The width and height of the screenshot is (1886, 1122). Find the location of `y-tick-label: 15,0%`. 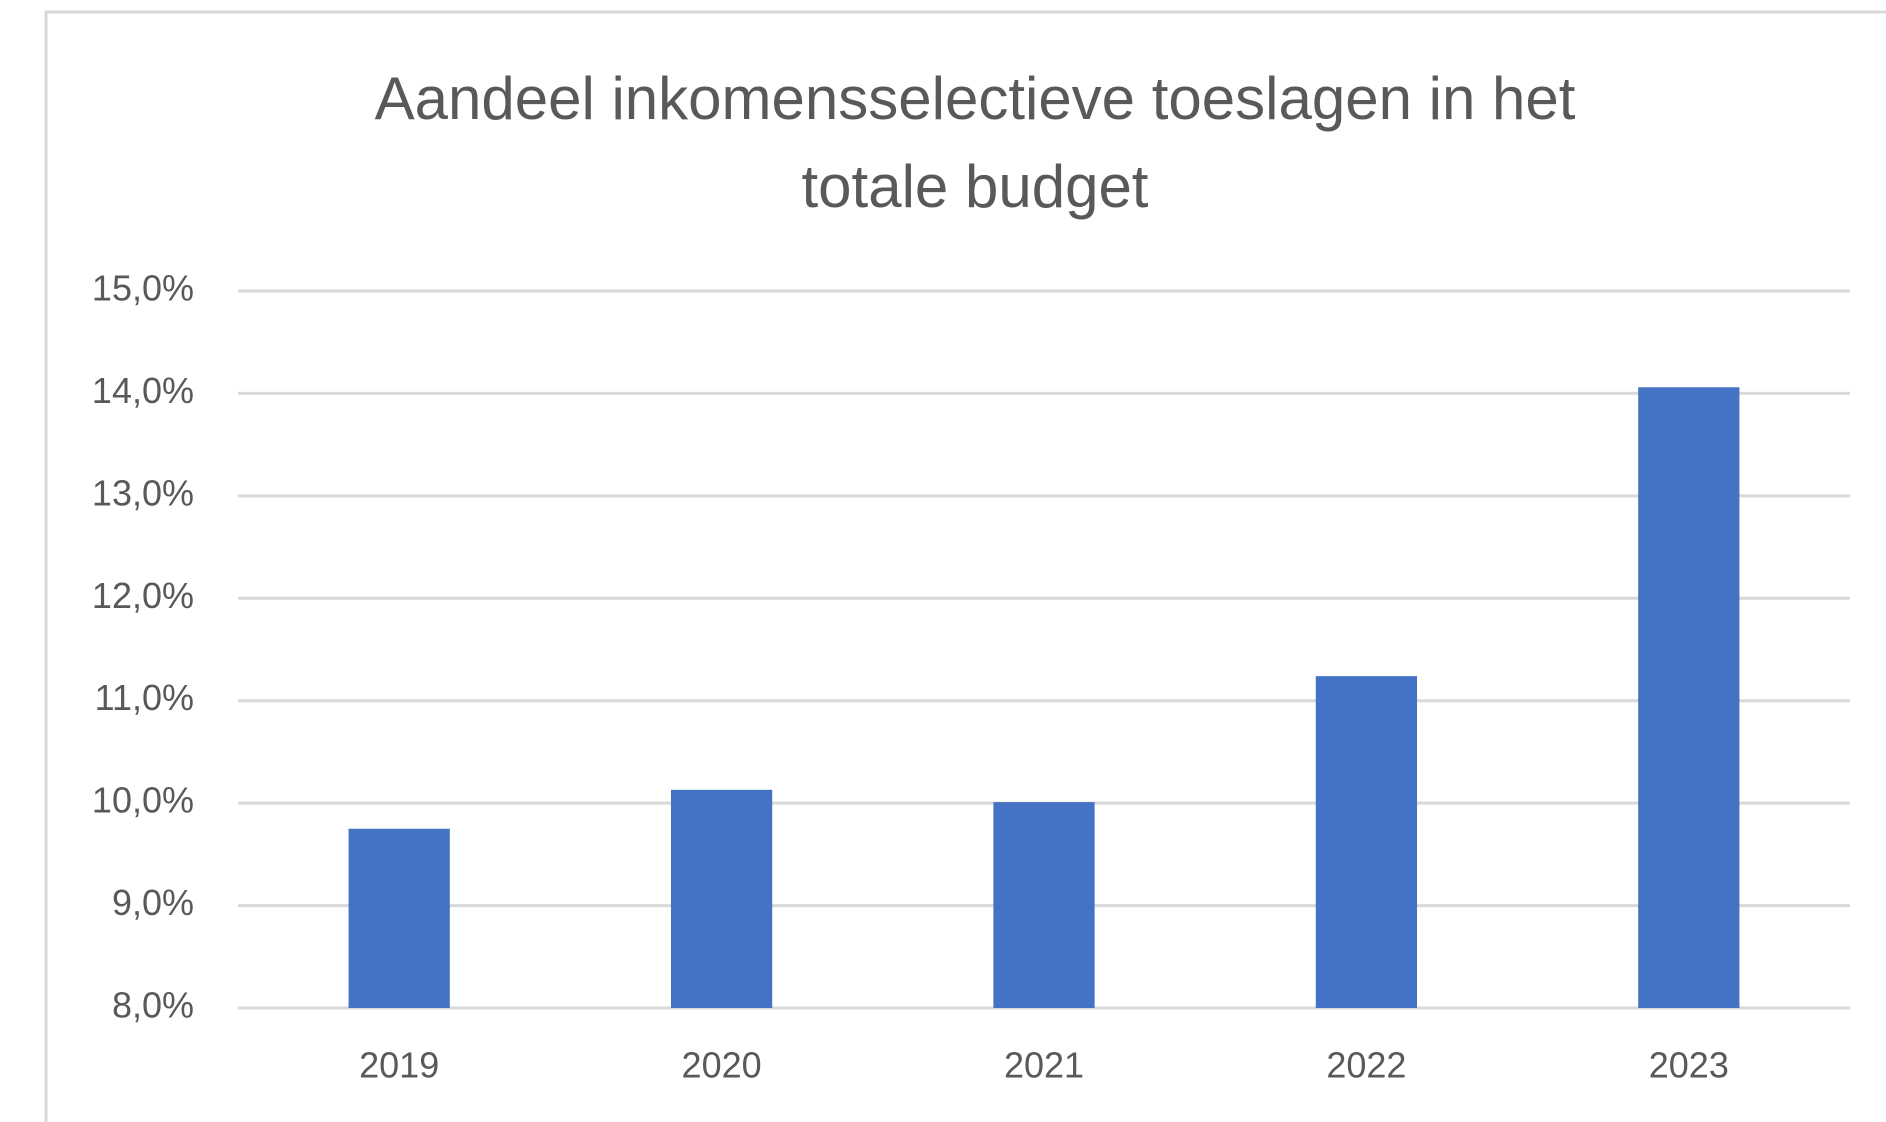

y-tick-label: 15,0% is located at coordinates (143, 288).